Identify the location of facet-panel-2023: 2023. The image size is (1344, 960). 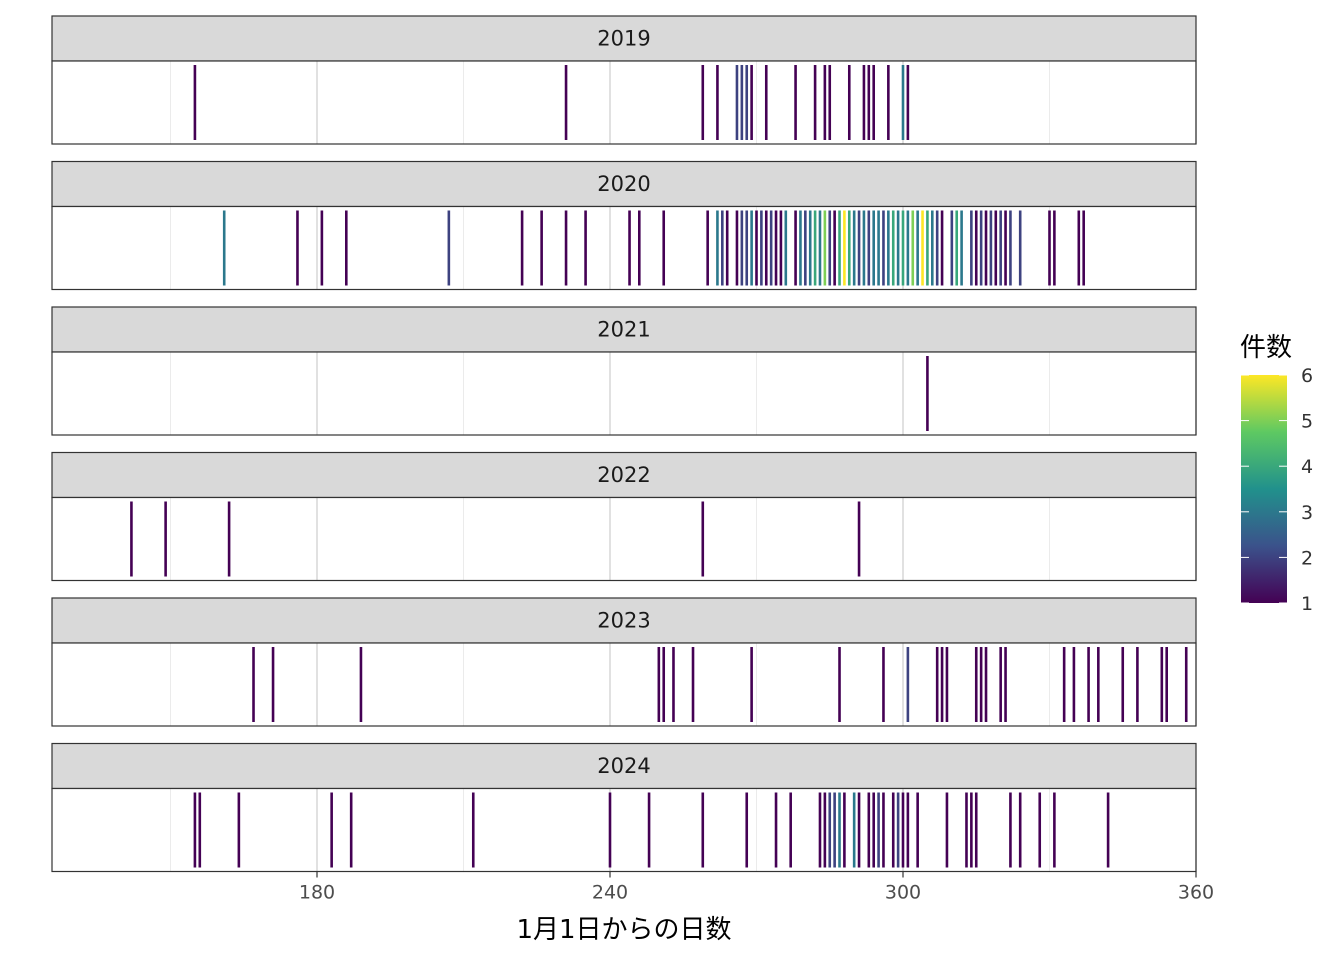
(624, 662).